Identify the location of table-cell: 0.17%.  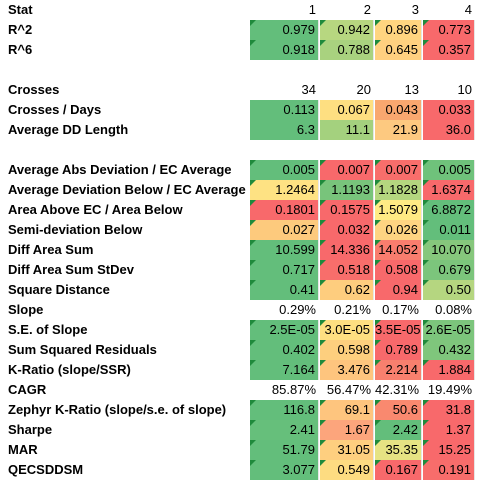
(398, 310).